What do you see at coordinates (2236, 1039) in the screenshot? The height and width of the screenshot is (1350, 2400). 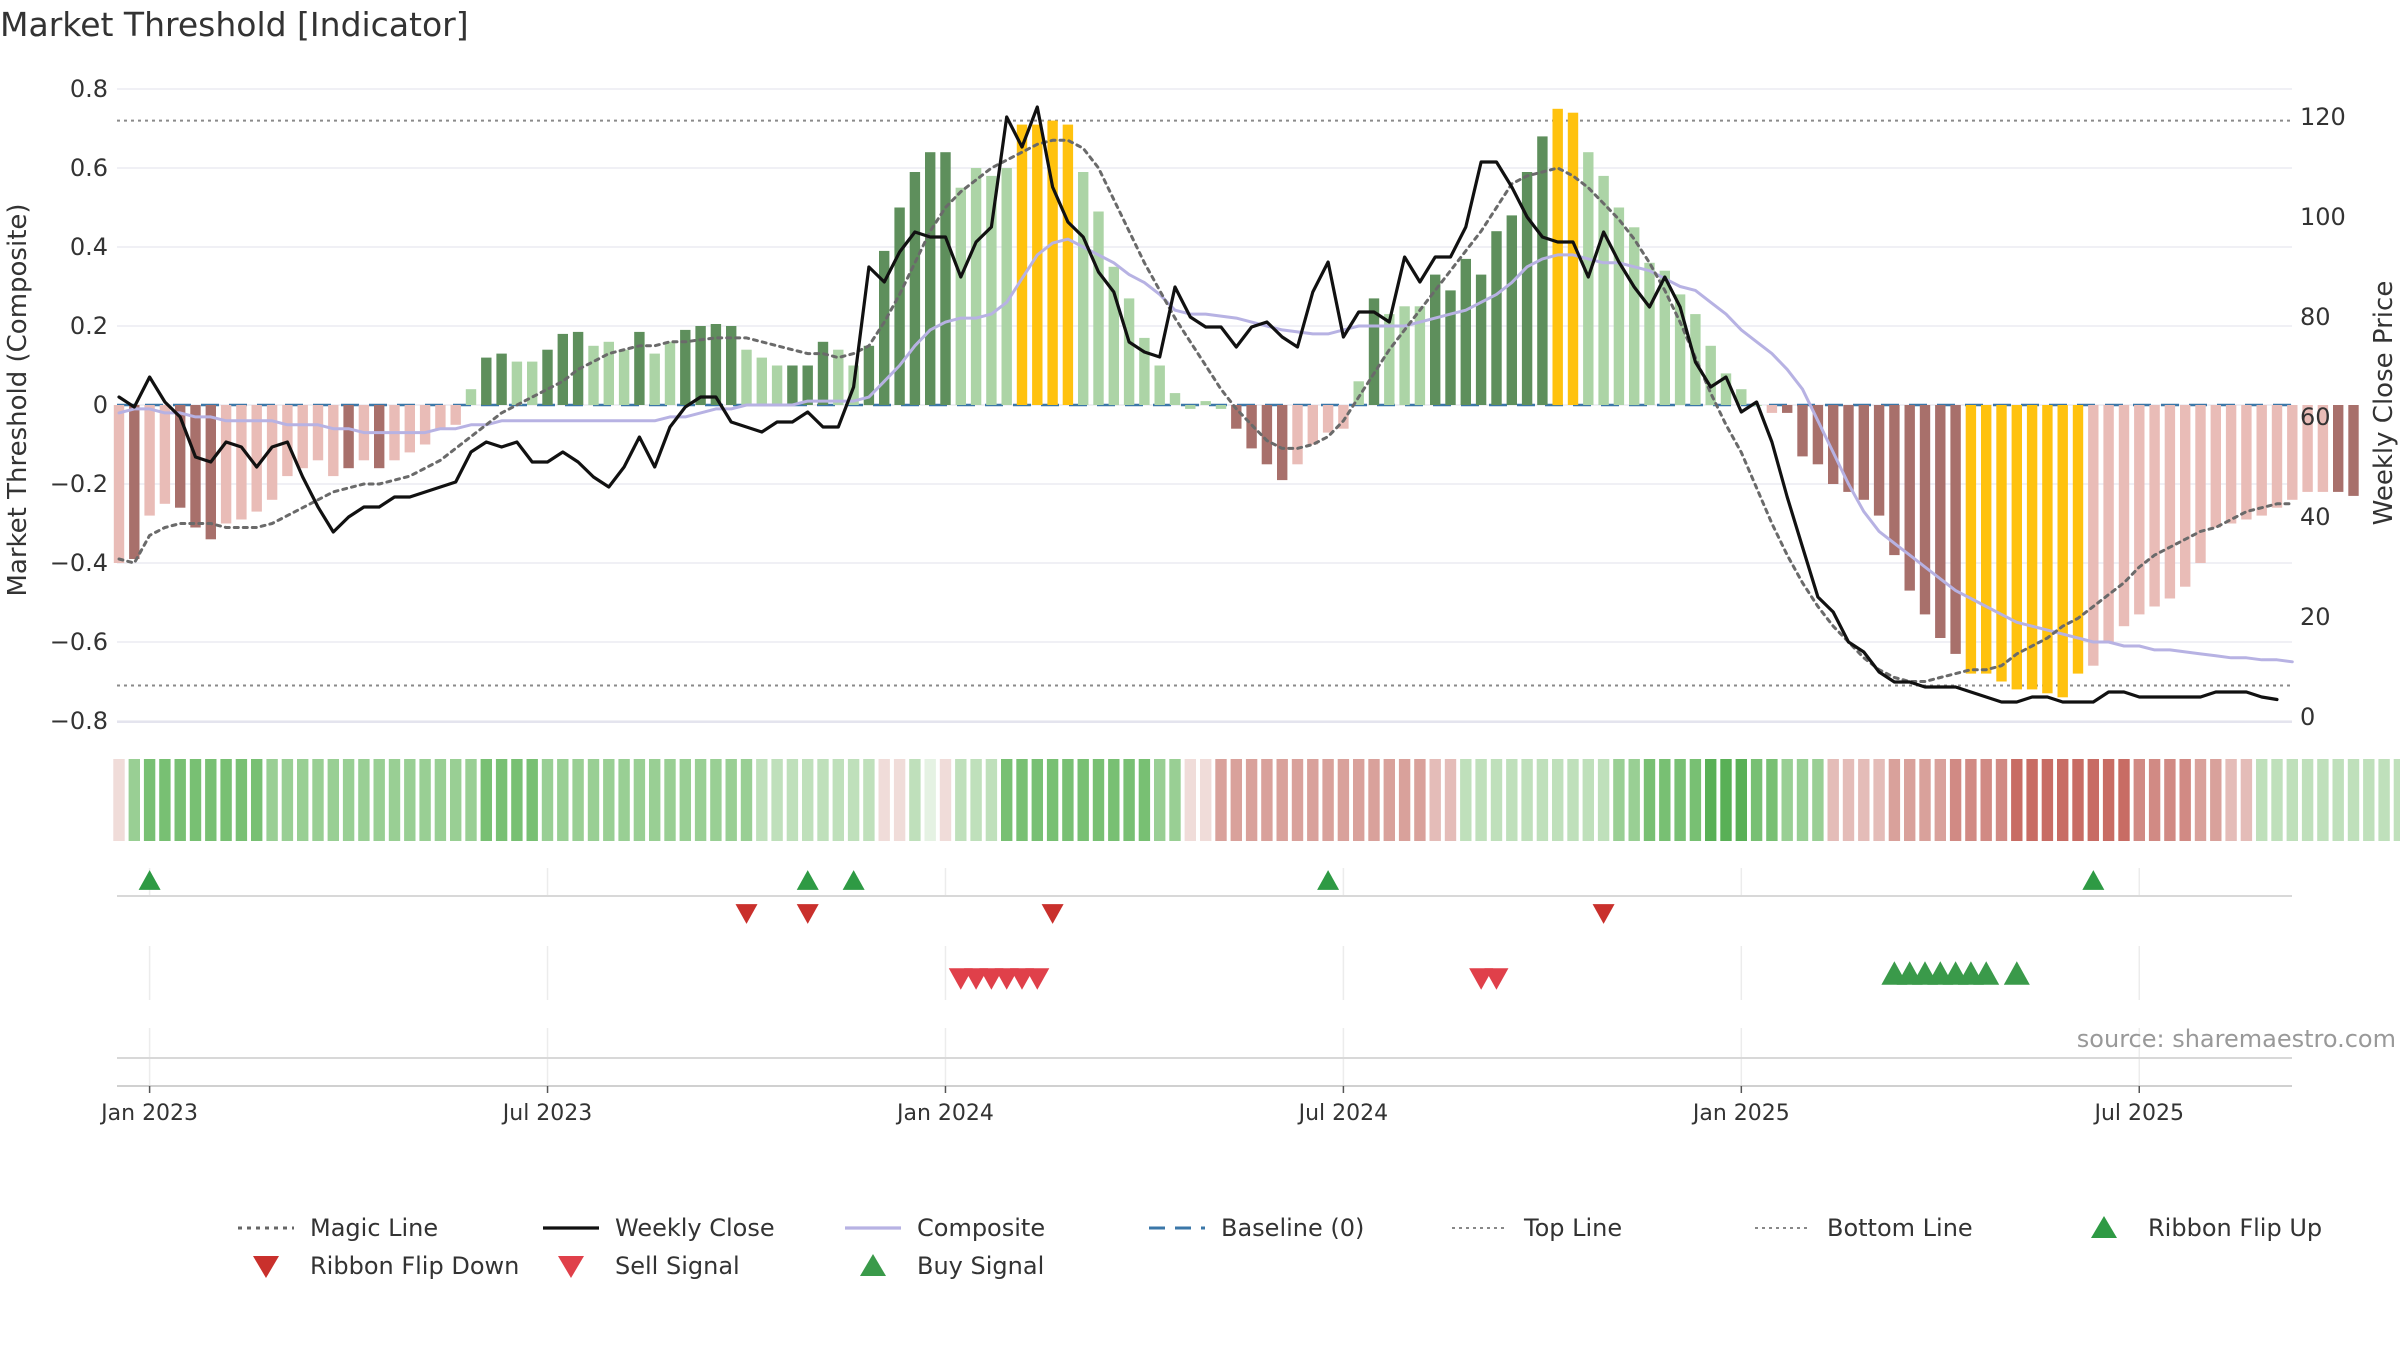 I see `source-label: source: sharemaestro.com` at bounding box center [2236, 1039].